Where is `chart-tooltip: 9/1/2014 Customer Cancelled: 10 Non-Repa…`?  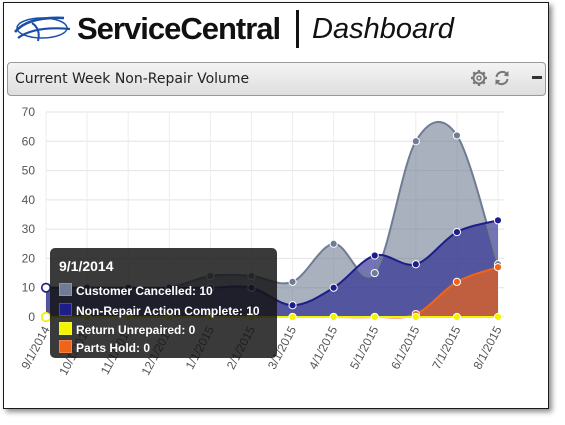
chart-tooltip: 9/1/2014 Customer Cancelled: 10 Non-Repa… is located at coordinates (163, 303).